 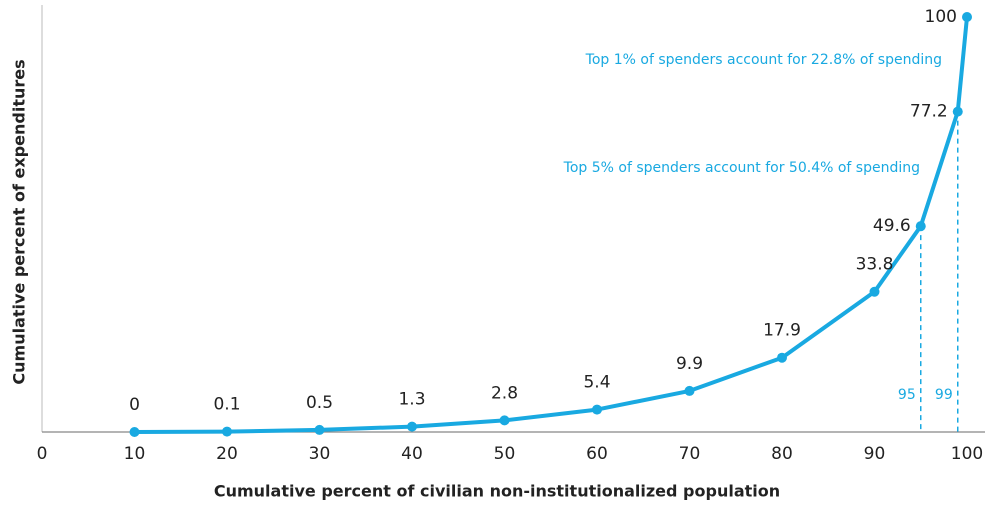 What do you see at coordinates (505, 454) in the screenshot?
I see `x-tick-label: 50` at bounding box center [505, 454].